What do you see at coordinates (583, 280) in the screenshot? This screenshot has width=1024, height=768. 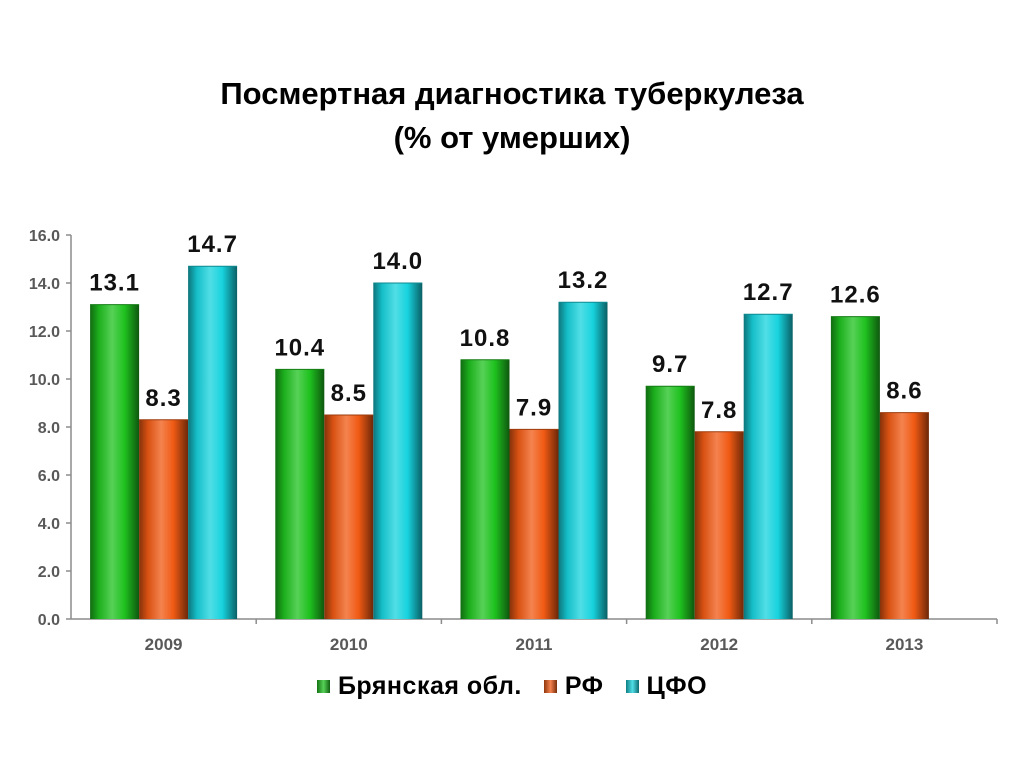 I see `data-label: 13.2` at bounding box center [583, 280].